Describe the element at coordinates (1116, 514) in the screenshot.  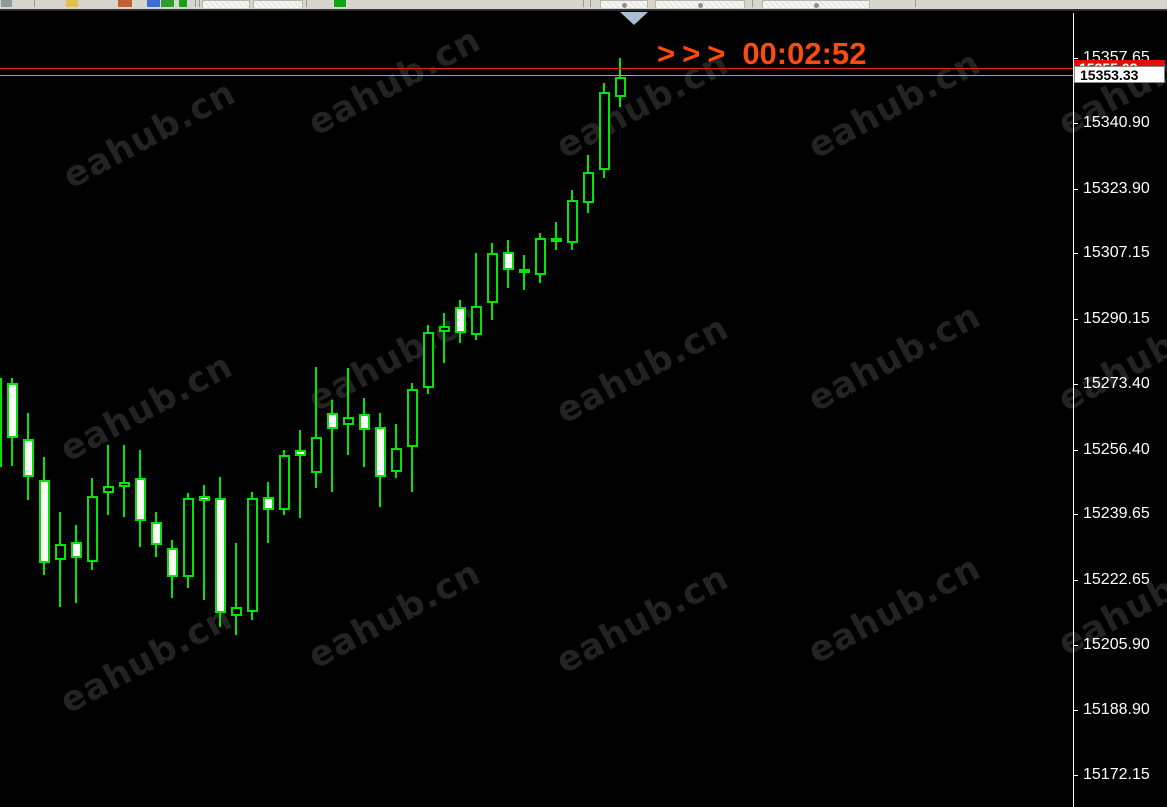
I see `axis-price-label: 15239.65` at that location.